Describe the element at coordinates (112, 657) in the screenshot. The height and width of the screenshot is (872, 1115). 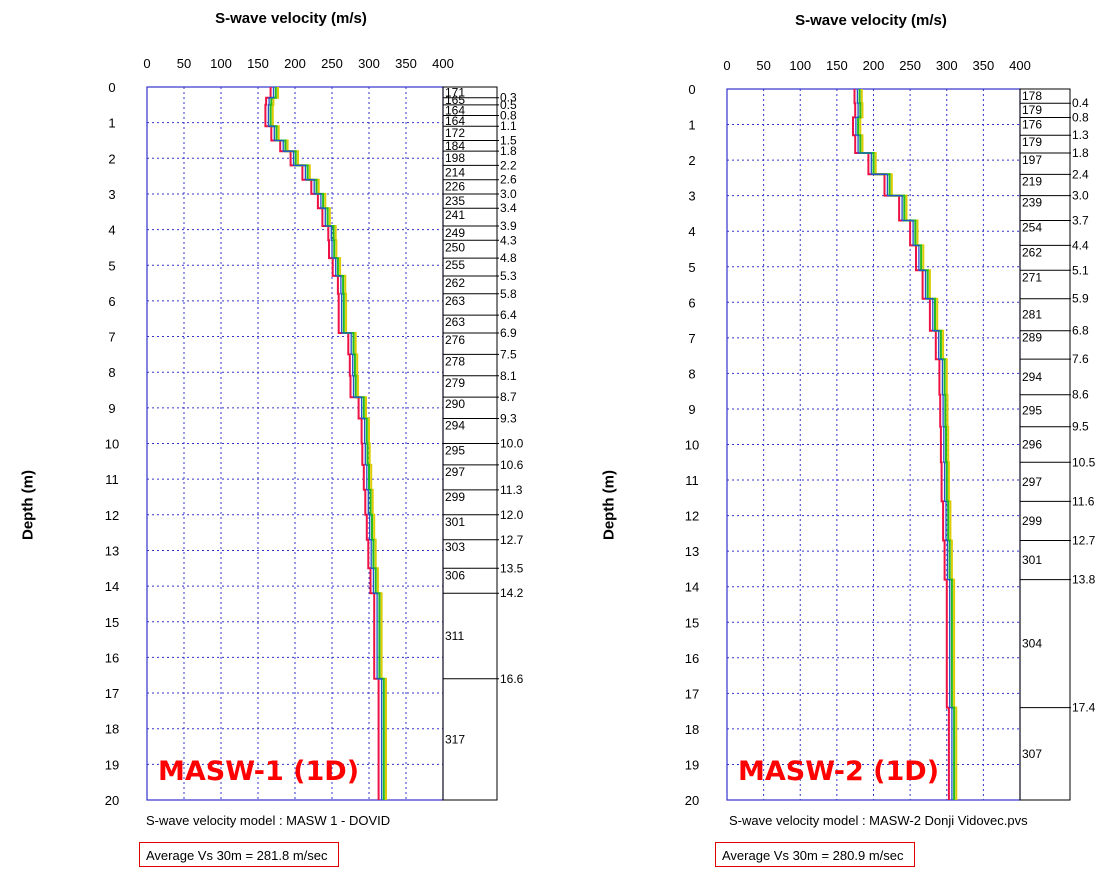
I see `y-tick-label: 16` at that location.